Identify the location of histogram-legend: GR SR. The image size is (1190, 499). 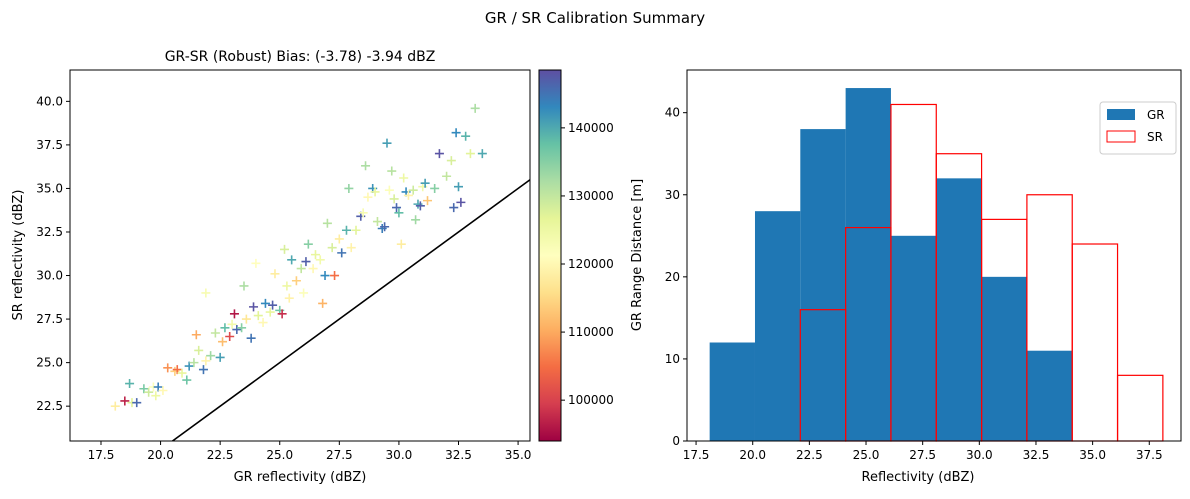
(1138, 128).